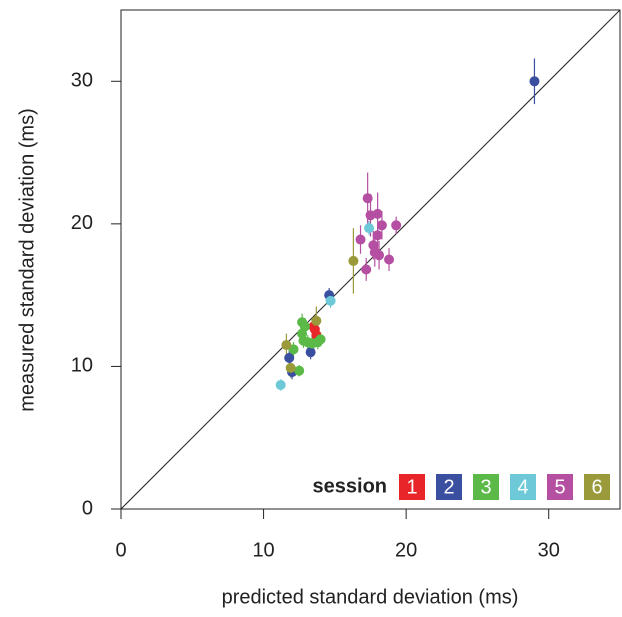 Image resolution: width=622 pixels, height=617 pixels. What do you see at coordinates (549, 550) in the screenshot?
I see `x-tick-label: 30` at bounding box center [549, 550].